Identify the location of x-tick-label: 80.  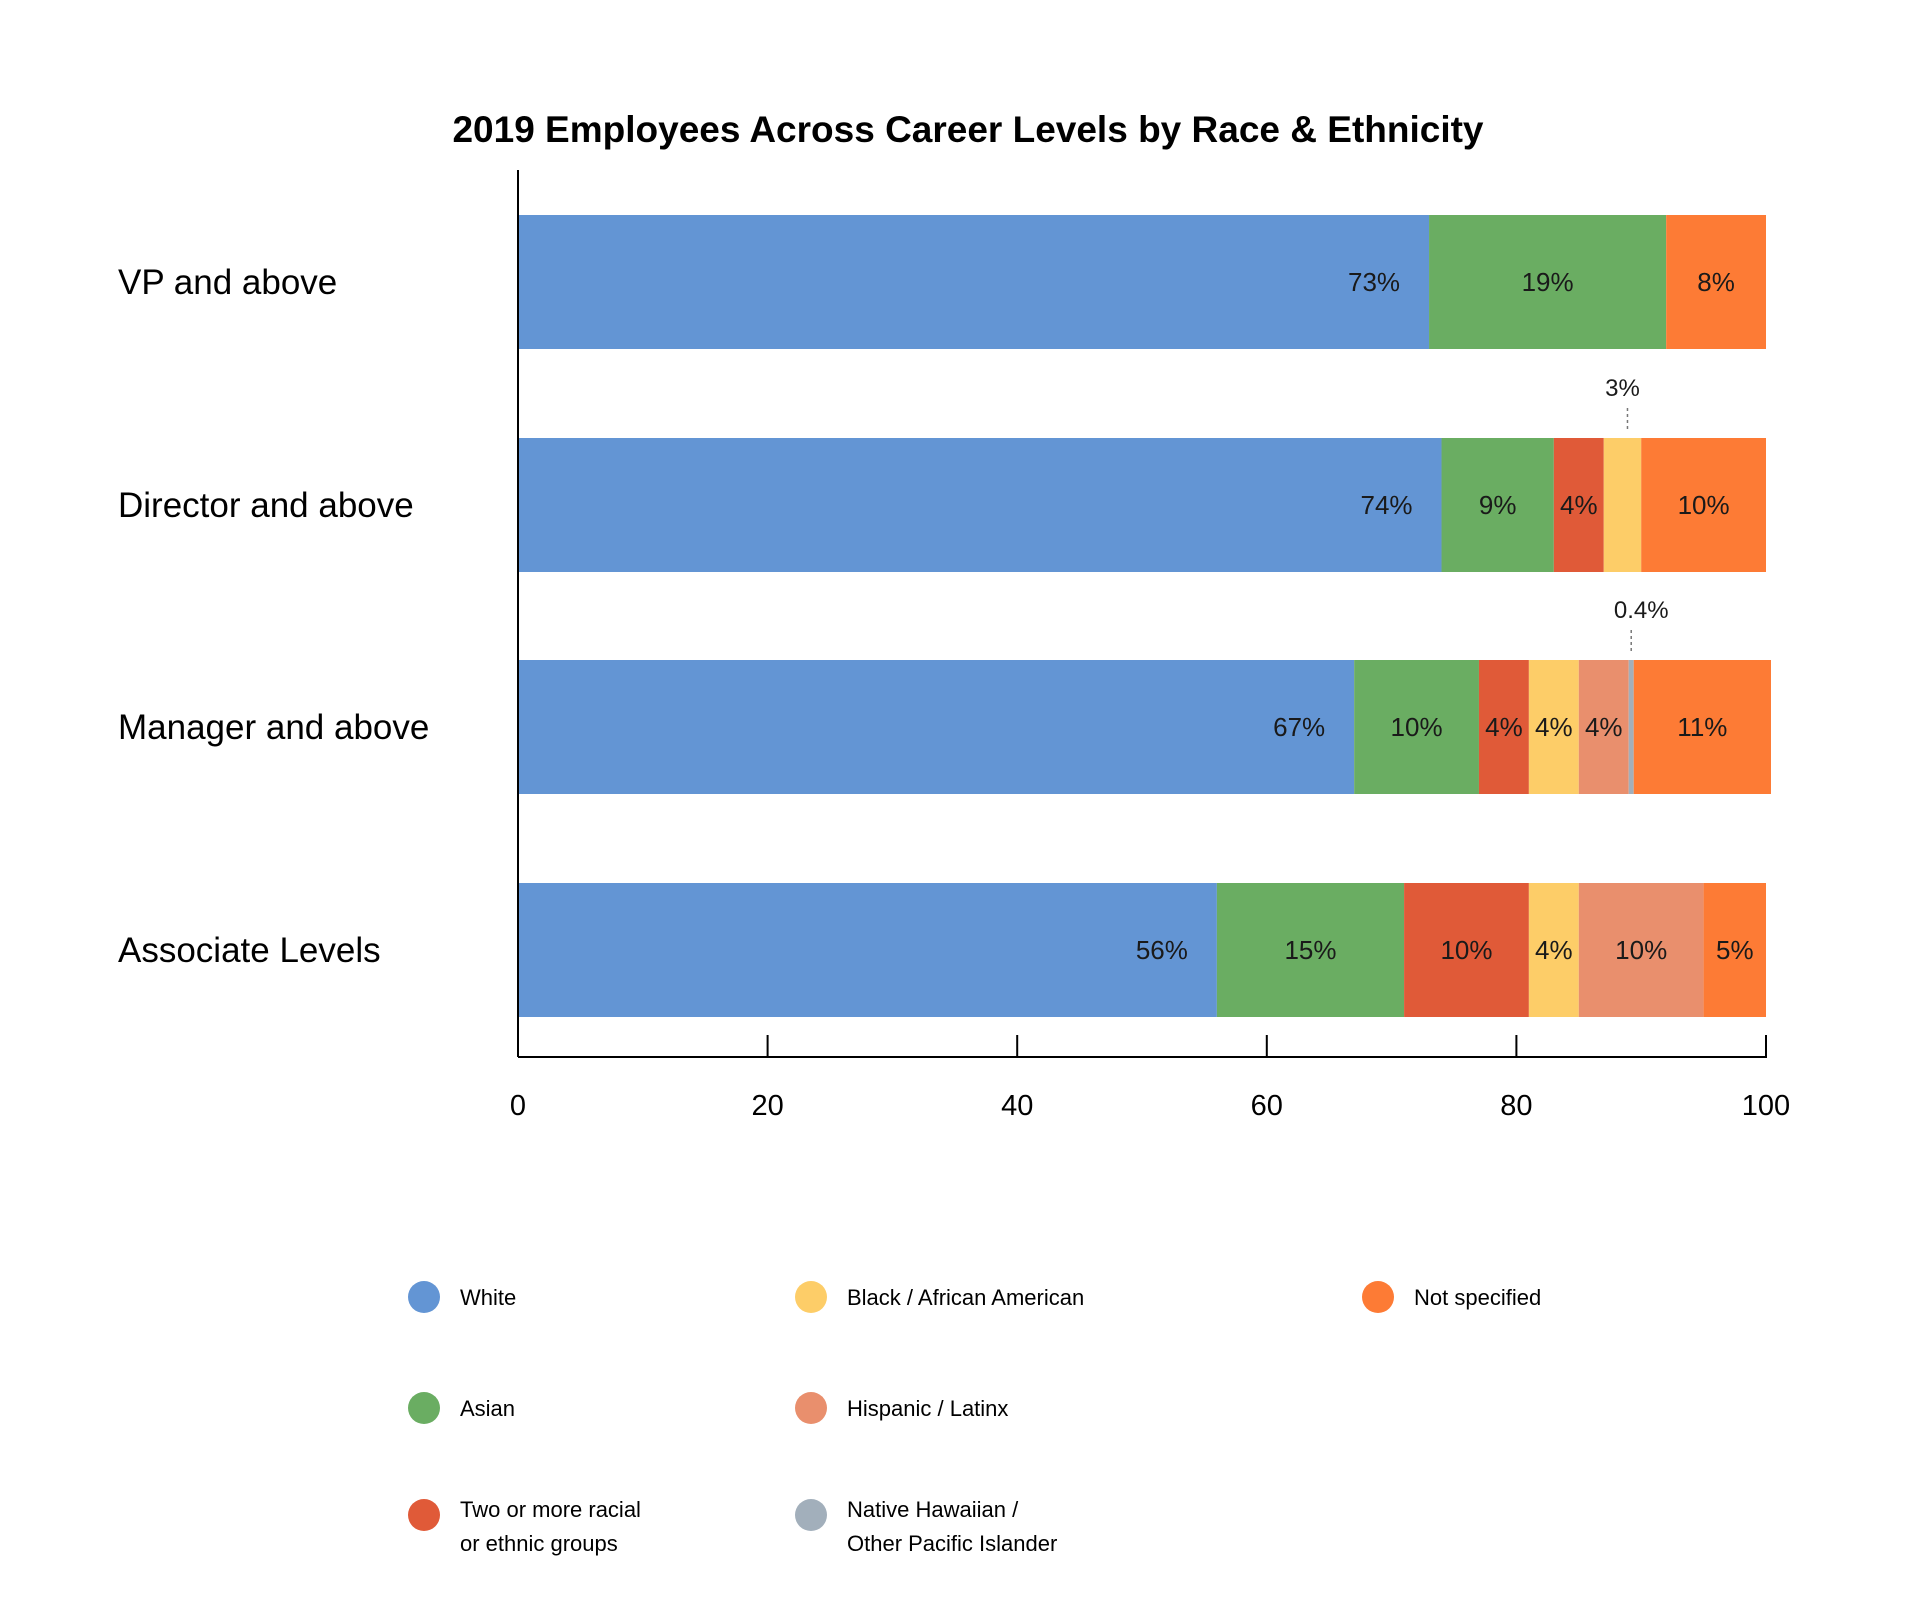
(1516, 1106).